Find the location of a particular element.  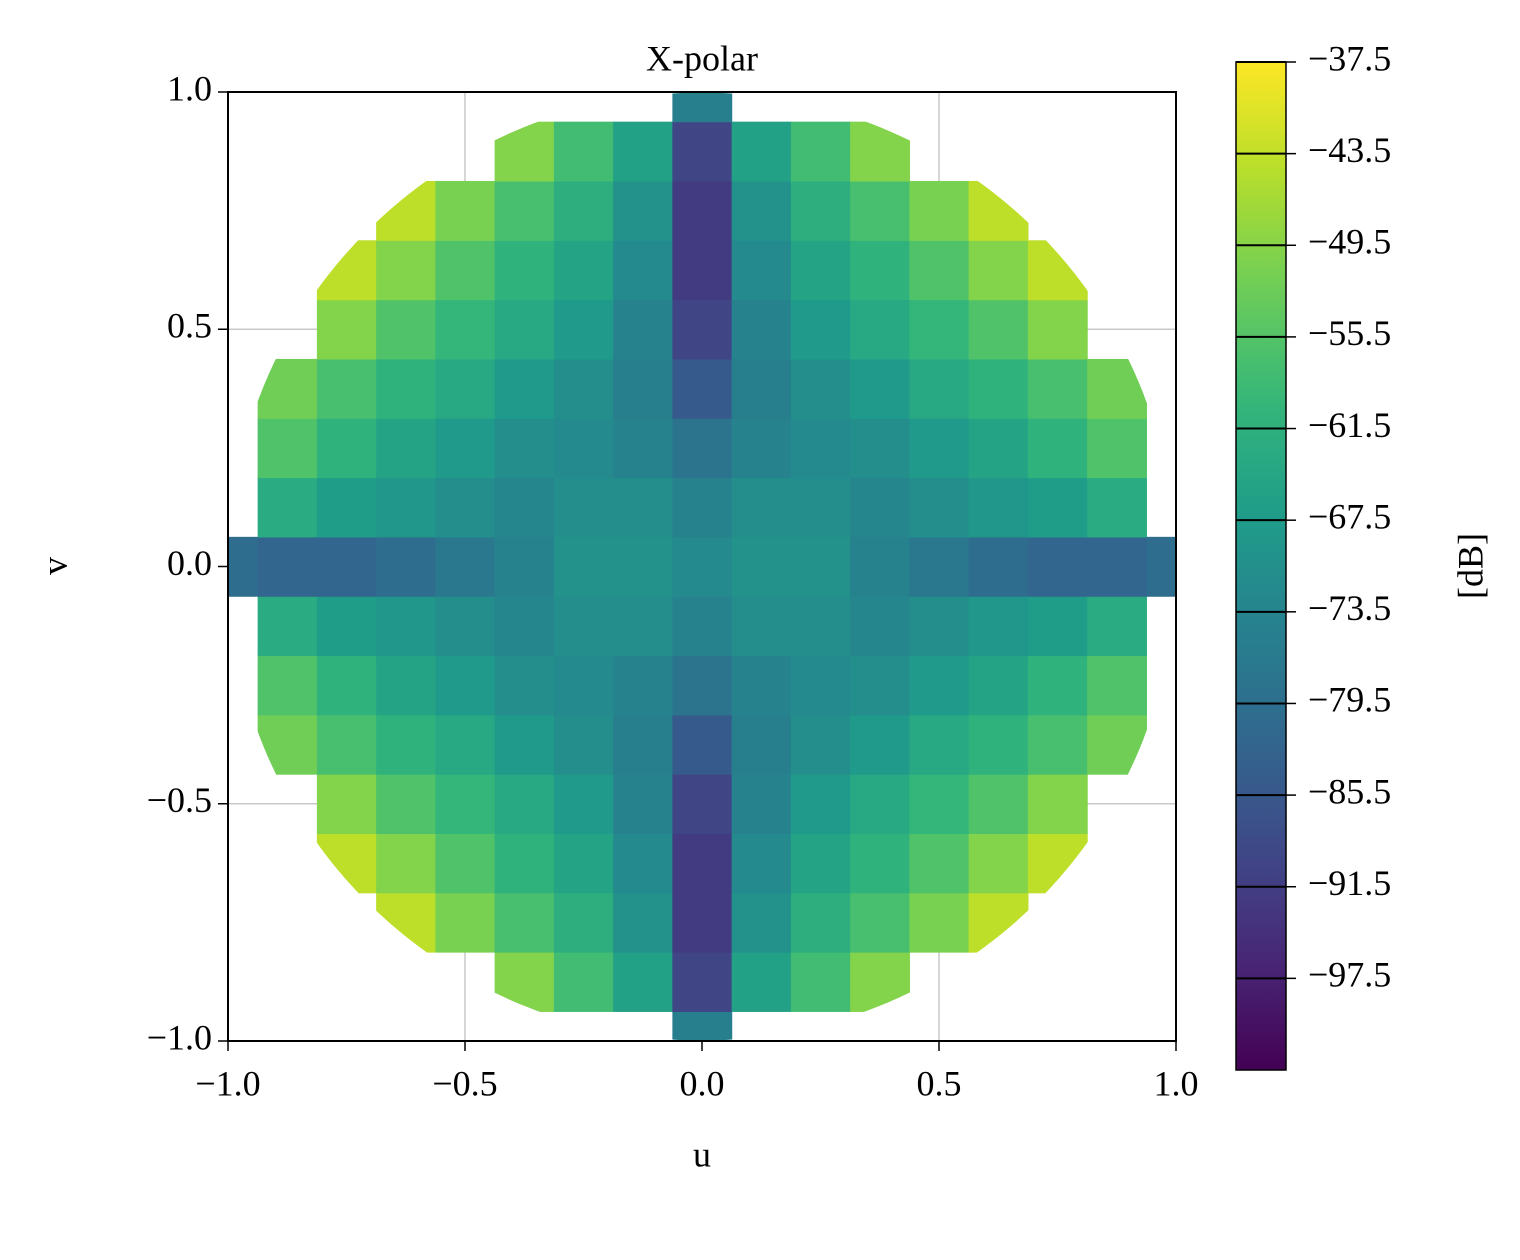

x-axis-label: u is located at coordinates (702, 1154).